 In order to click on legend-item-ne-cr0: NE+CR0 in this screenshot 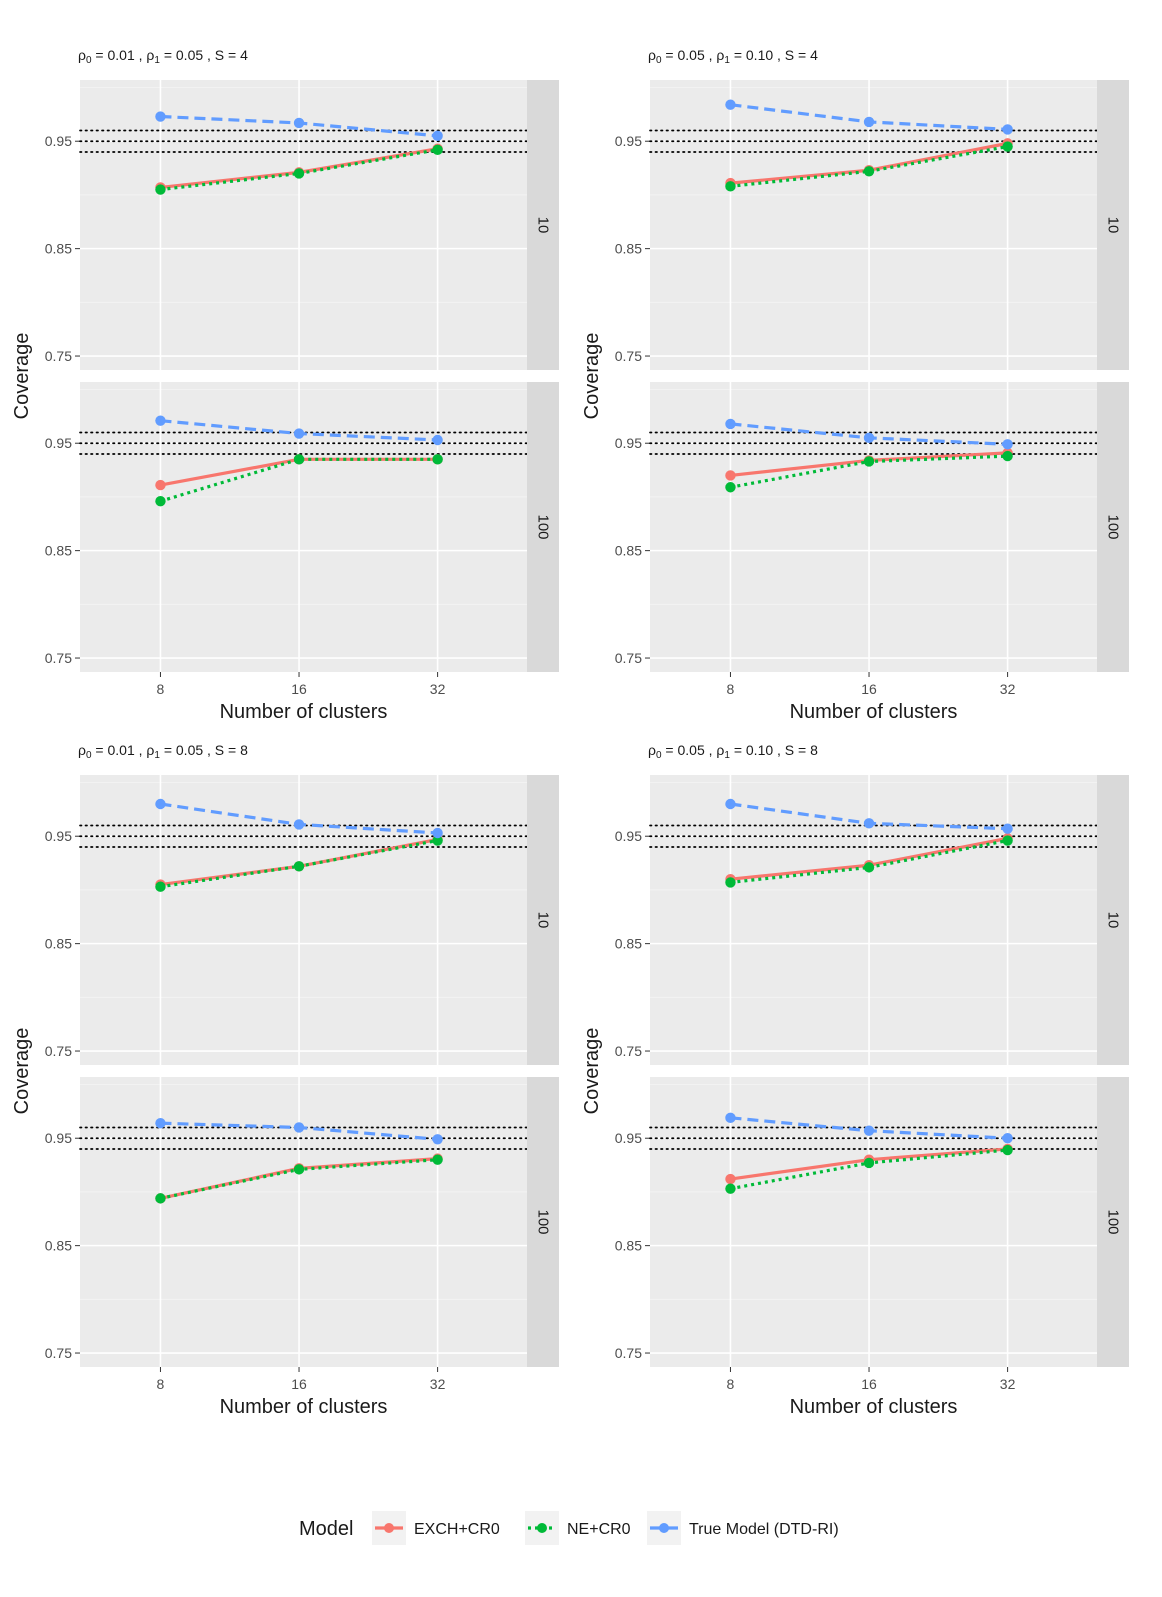, I will do `click(578, 1528)`.